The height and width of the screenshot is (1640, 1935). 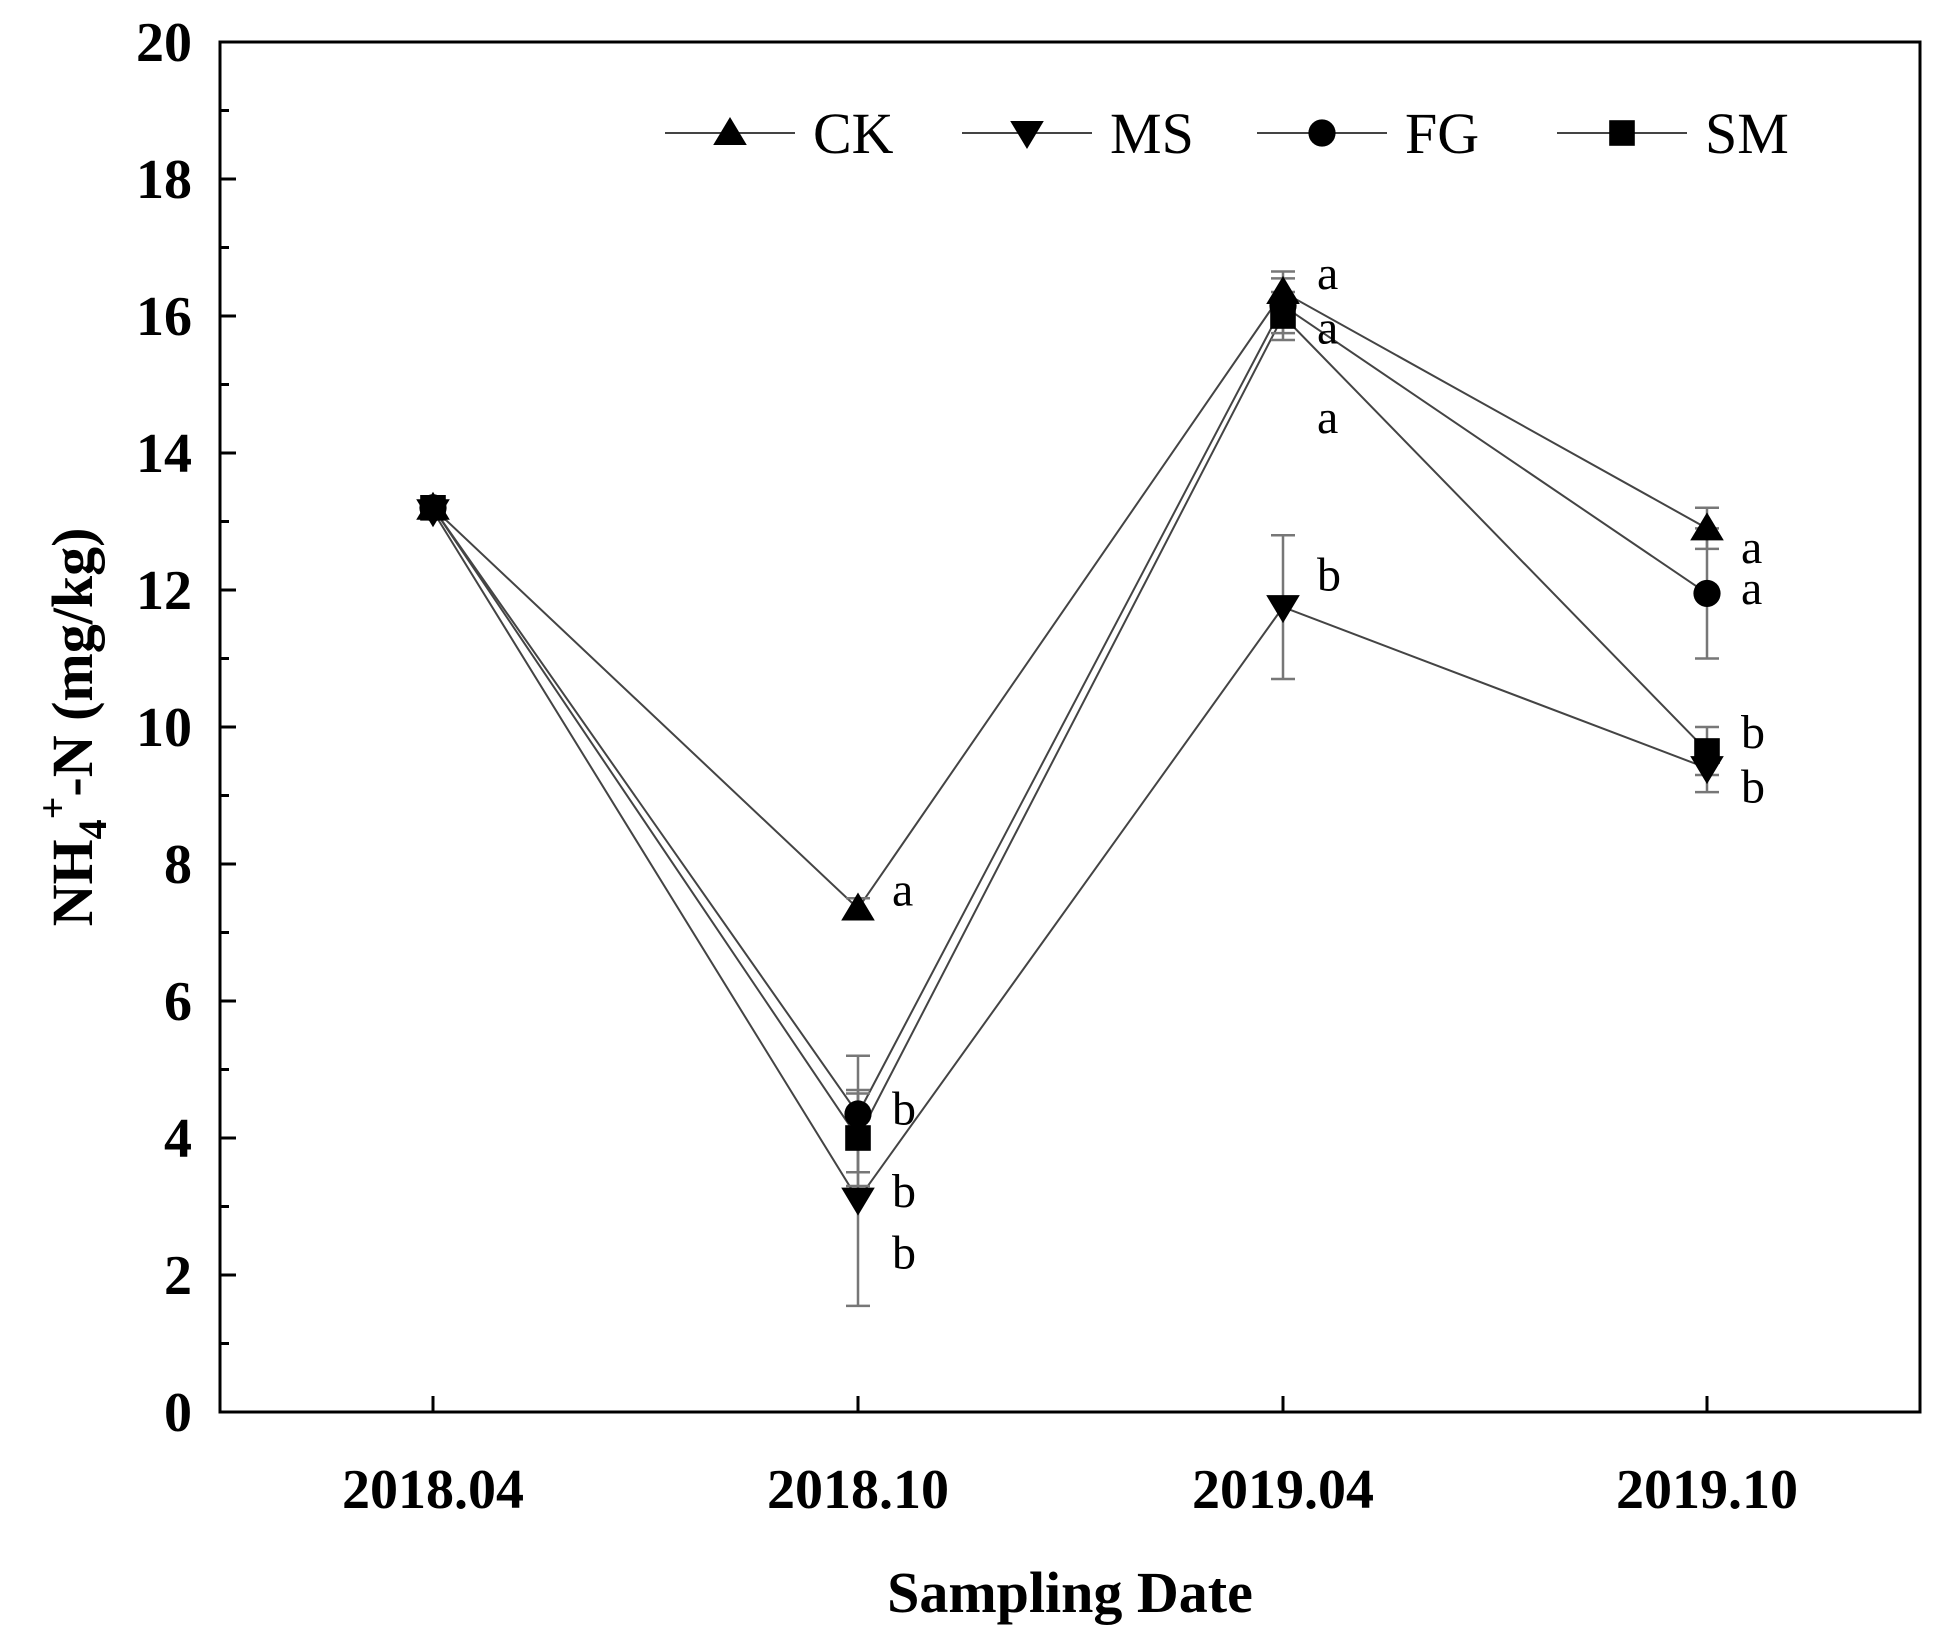 I want to click on y-tick-label: 4, so click(x=178, y=1139).